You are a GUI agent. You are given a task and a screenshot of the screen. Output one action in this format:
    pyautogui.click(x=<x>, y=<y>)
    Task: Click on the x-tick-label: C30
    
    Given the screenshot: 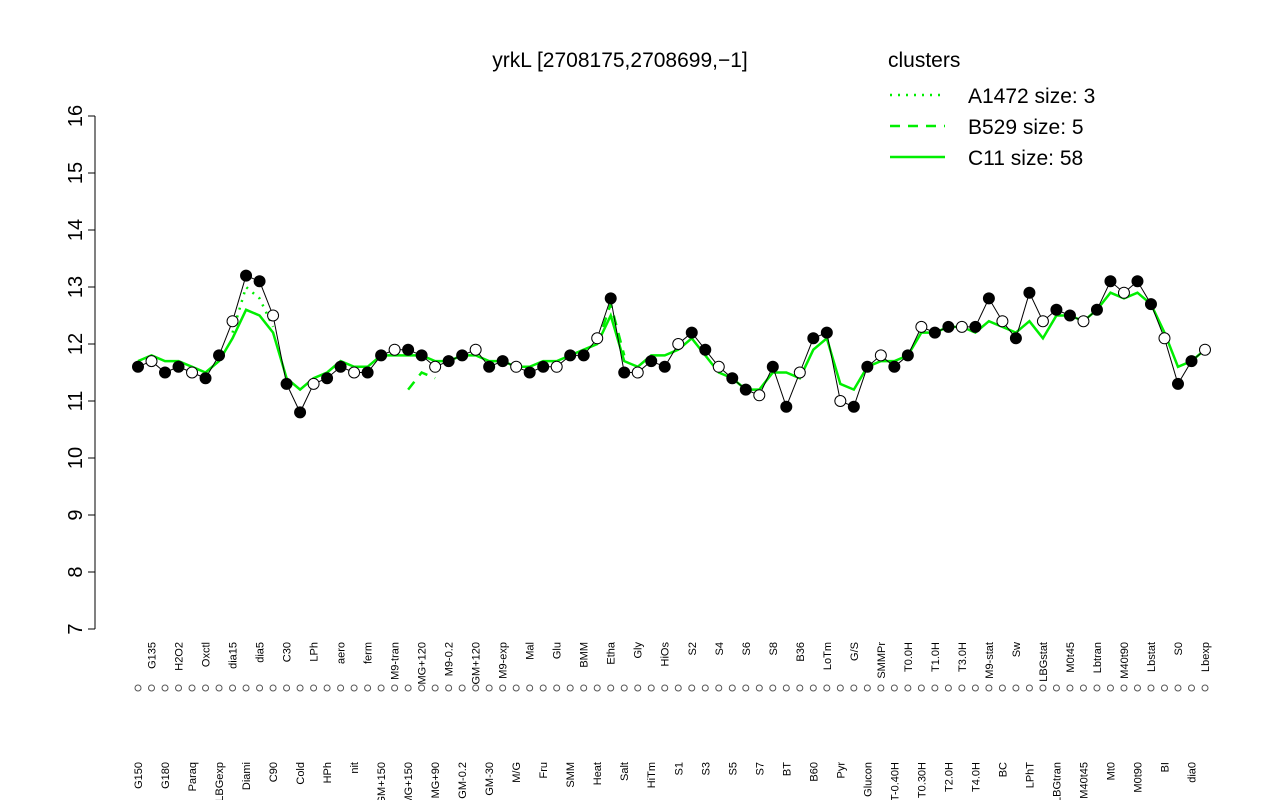 What is the action you would take?
    pyautogui.click(x=288, y=652)
    